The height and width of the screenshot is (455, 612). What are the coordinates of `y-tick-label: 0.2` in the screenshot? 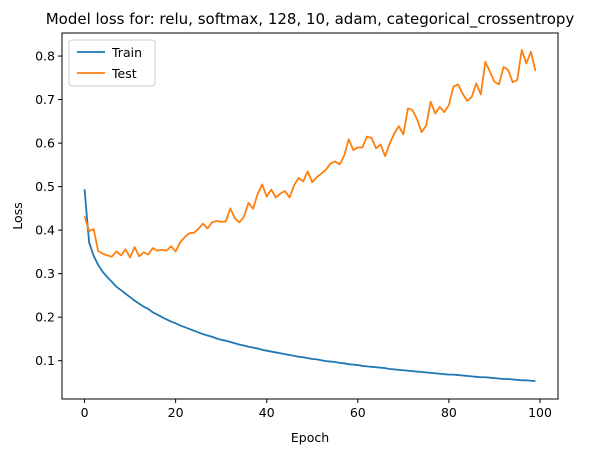 It's located at (45, 317).